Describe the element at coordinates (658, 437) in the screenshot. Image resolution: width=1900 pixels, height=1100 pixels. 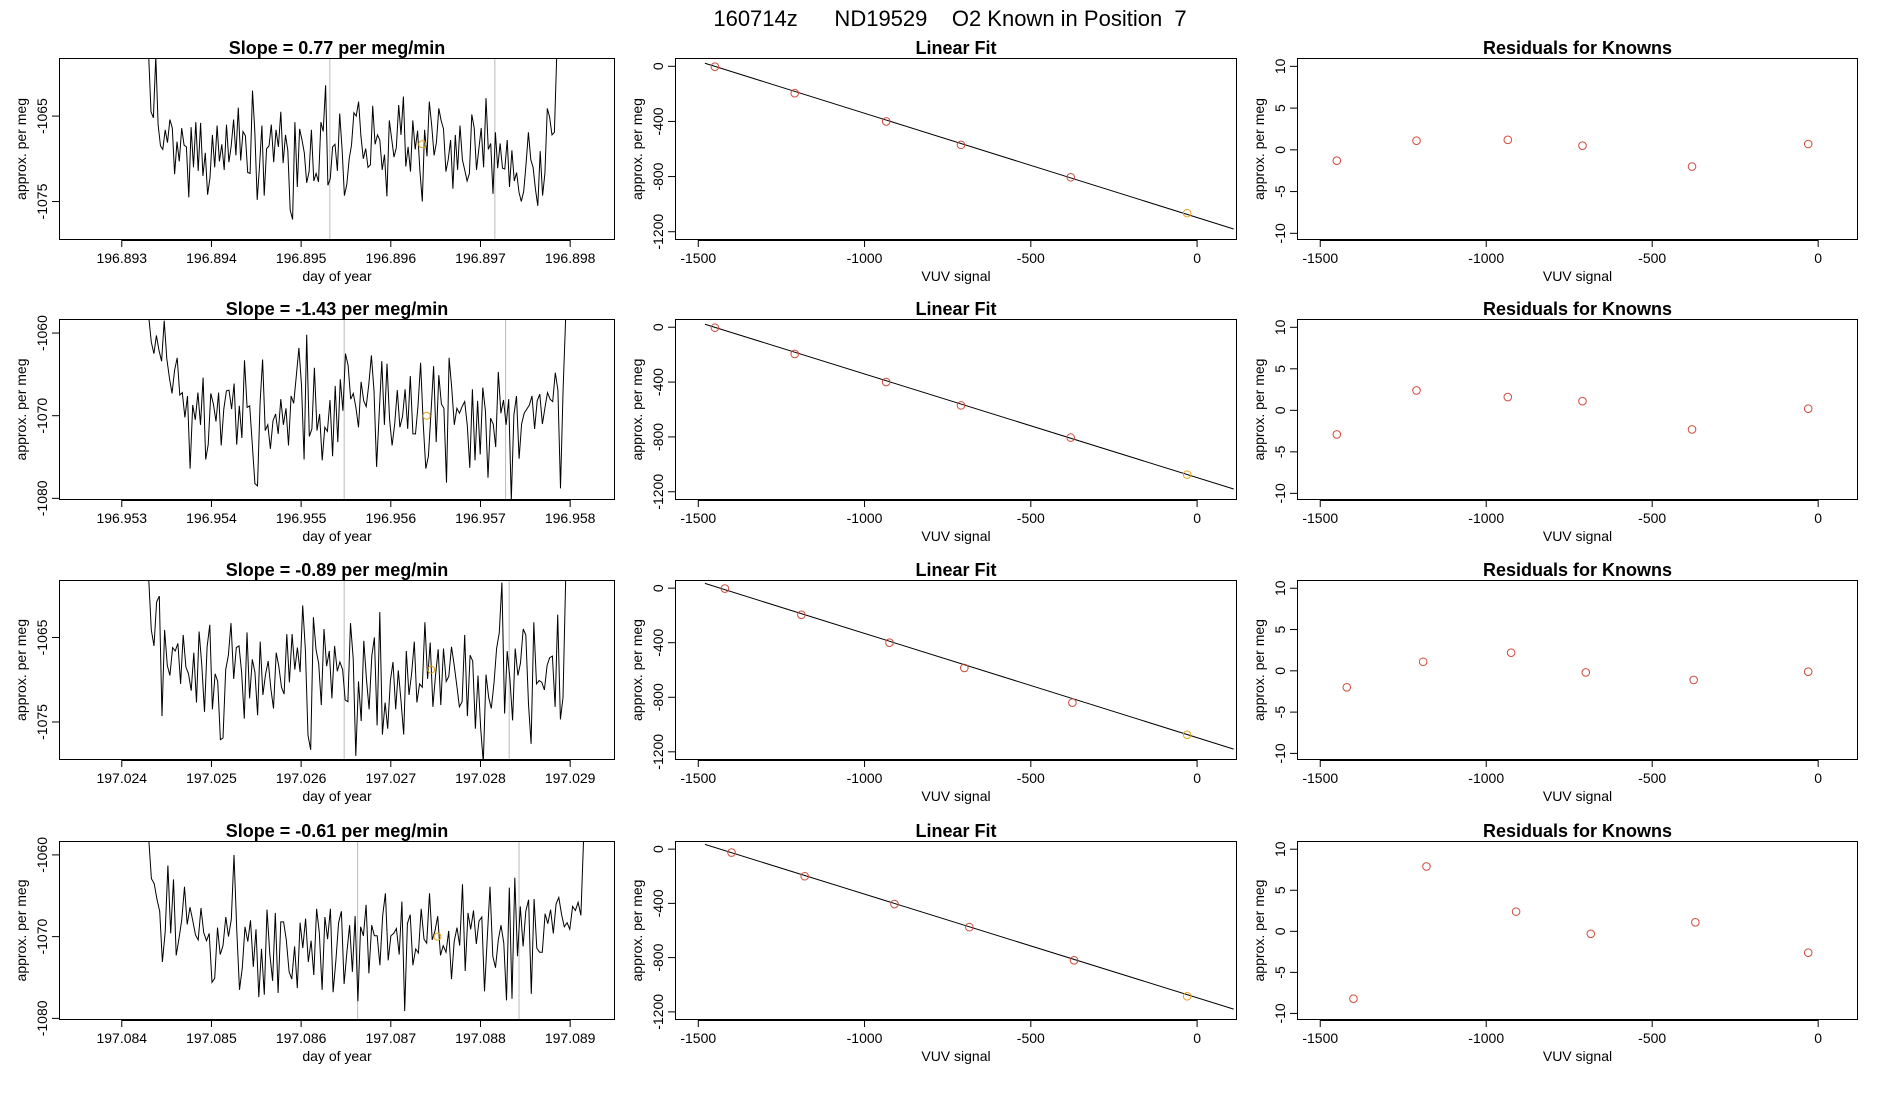
I see `y-tick-label: -800` at that location.